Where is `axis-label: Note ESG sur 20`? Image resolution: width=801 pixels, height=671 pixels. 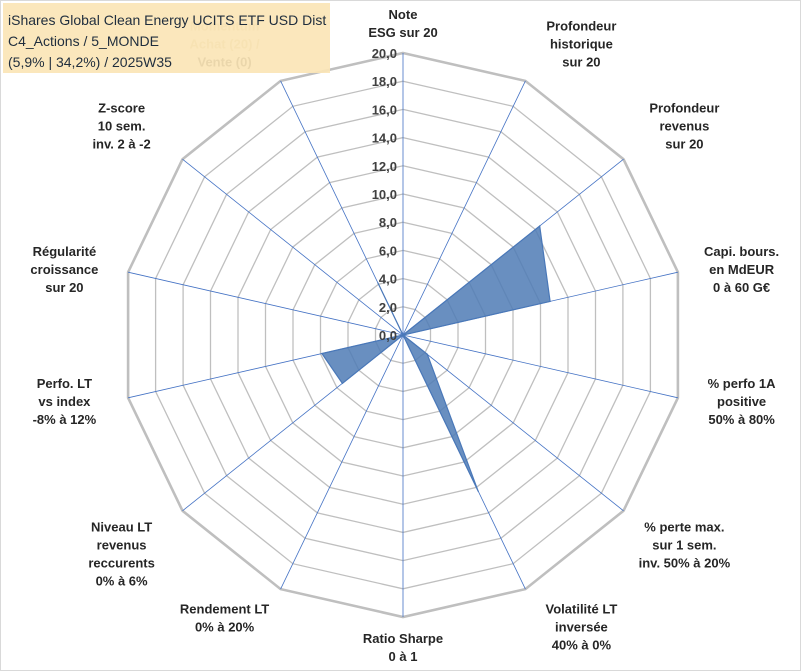 axis-label: Note ESG sur 20 is located at coordinates (402, 23).